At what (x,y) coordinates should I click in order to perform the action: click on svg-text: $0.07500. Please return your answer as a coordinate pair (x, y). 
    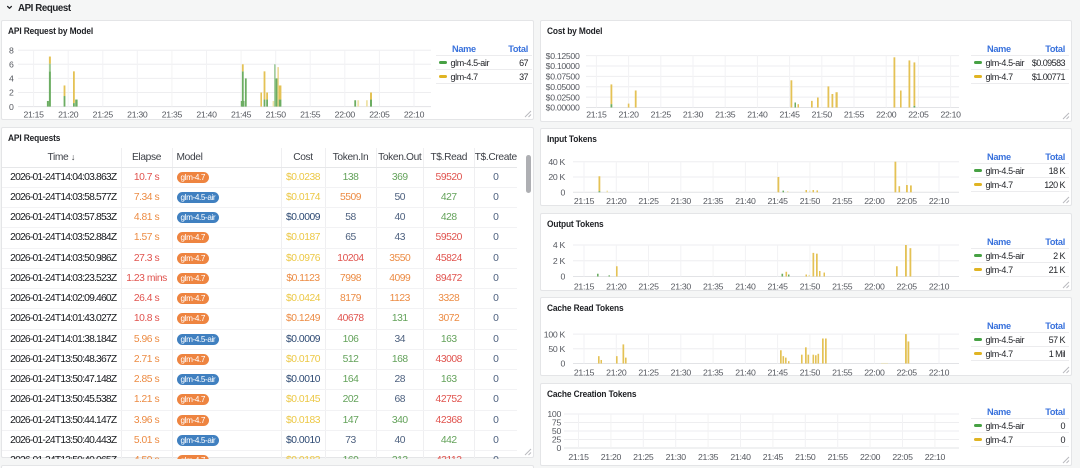
    Looking at the image, I should click on (563, 77).